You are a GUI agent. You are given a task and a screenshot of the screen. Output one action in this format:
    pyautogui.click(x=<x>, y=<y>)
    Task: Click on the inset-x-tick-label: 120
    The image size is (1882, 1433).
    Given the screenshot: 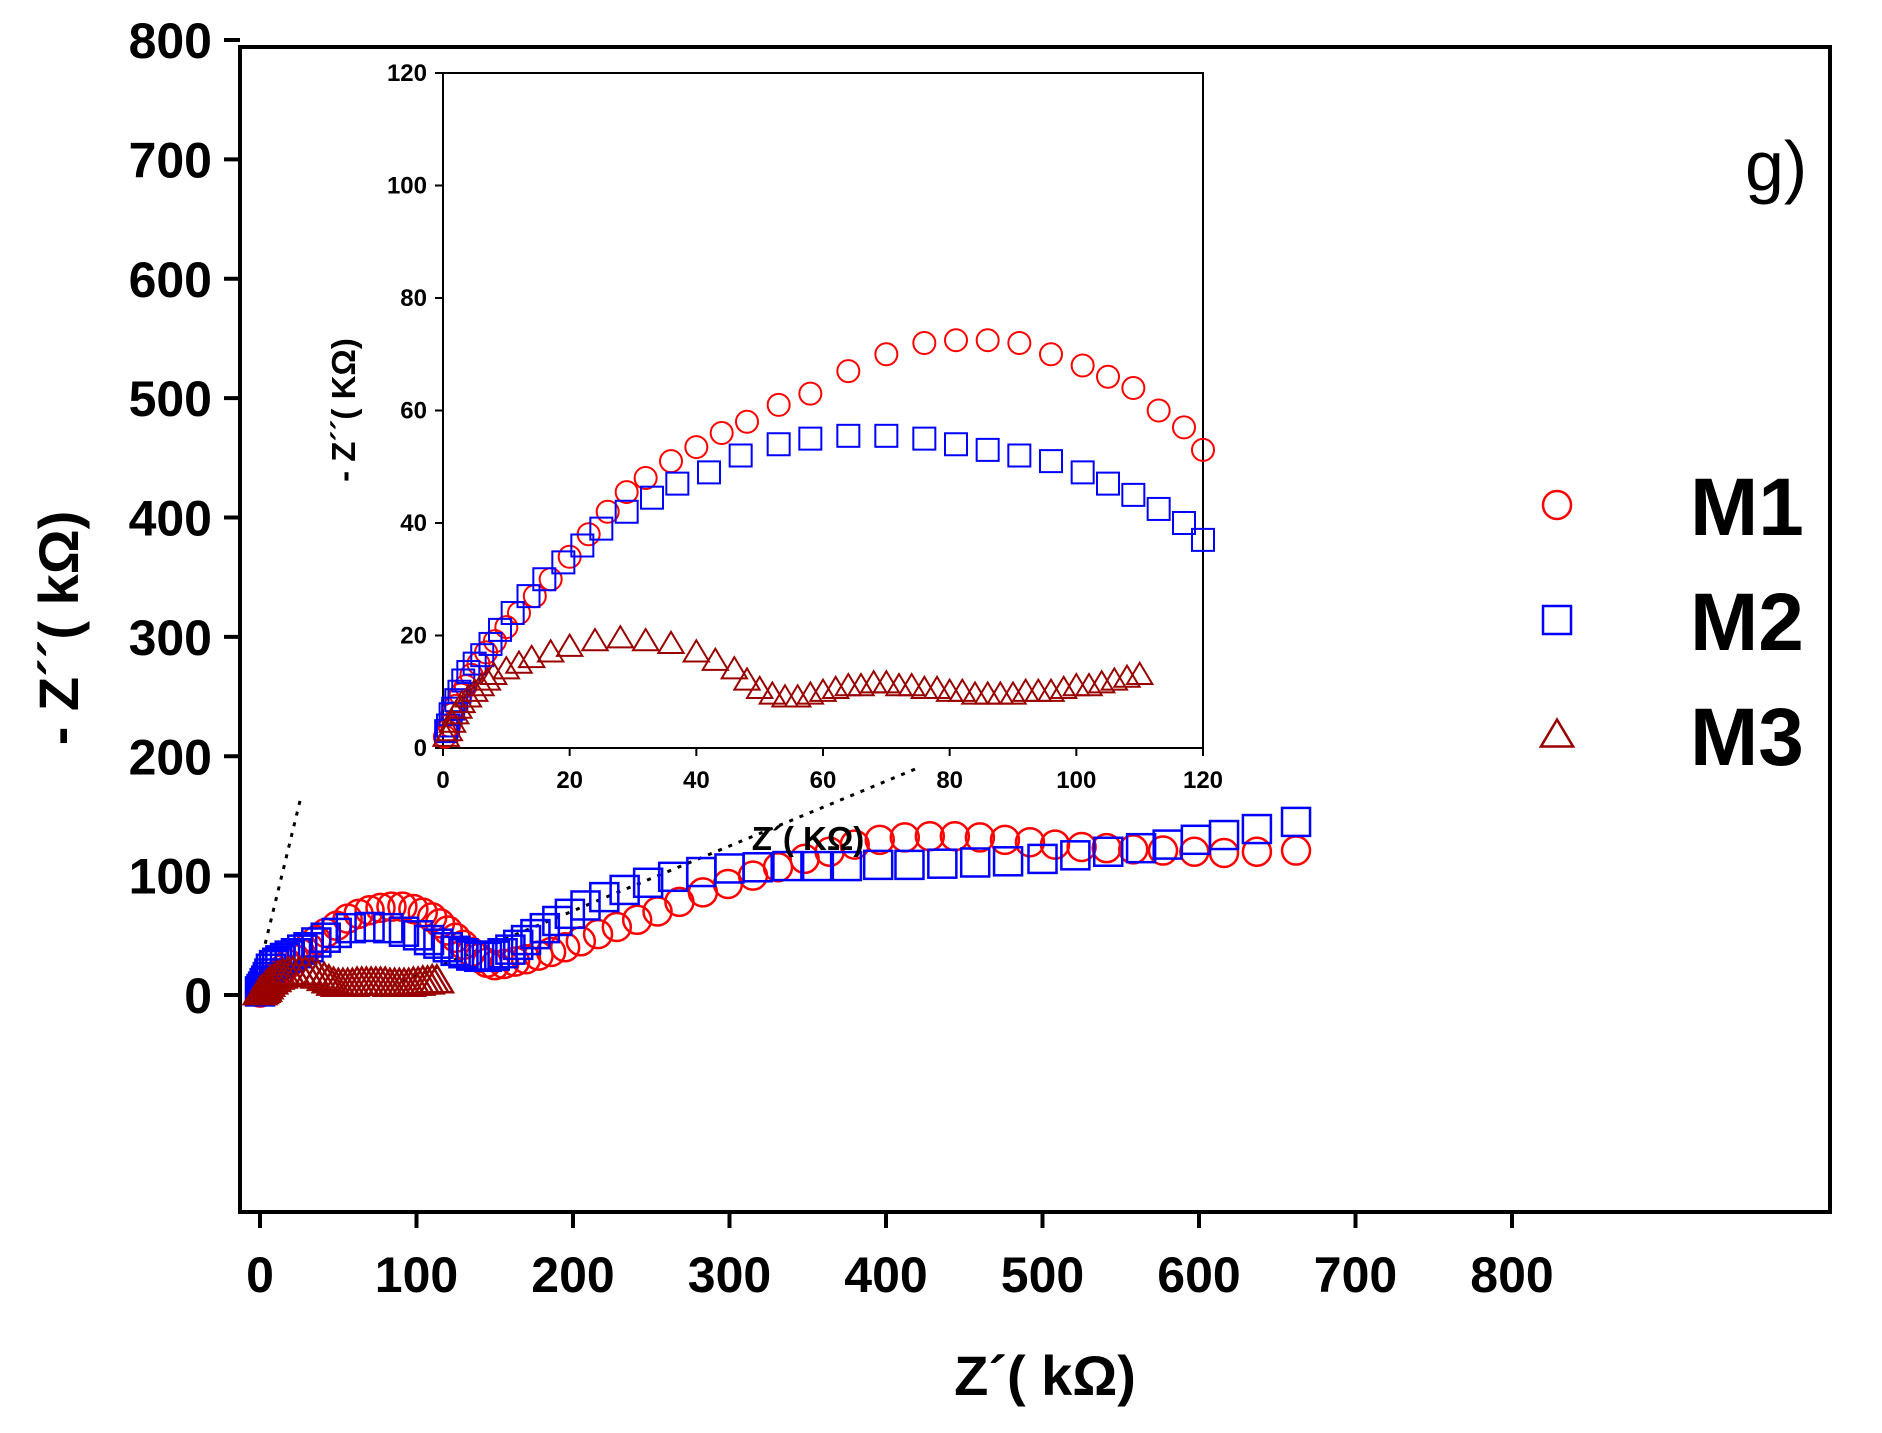 What is the action you would take?
    pyautogui.click(x=1203, y=780)
    